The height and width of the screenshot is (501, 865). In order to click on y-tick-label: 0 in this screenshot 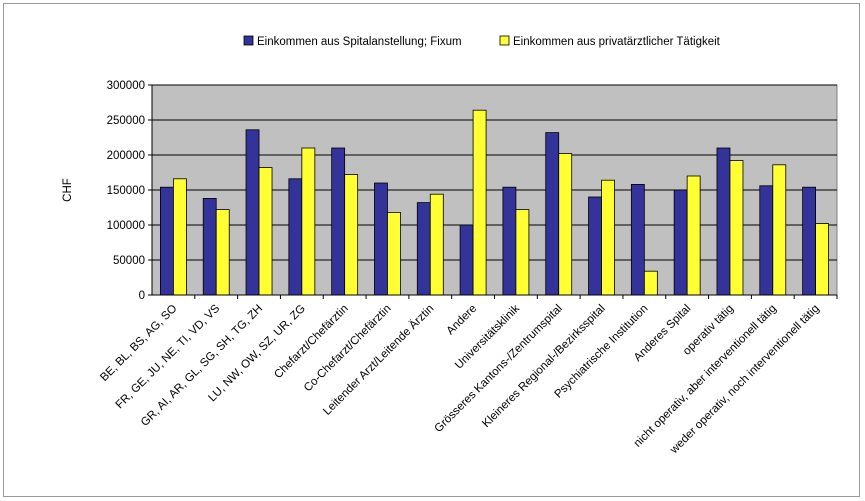, I will do `click(142, 296)`.